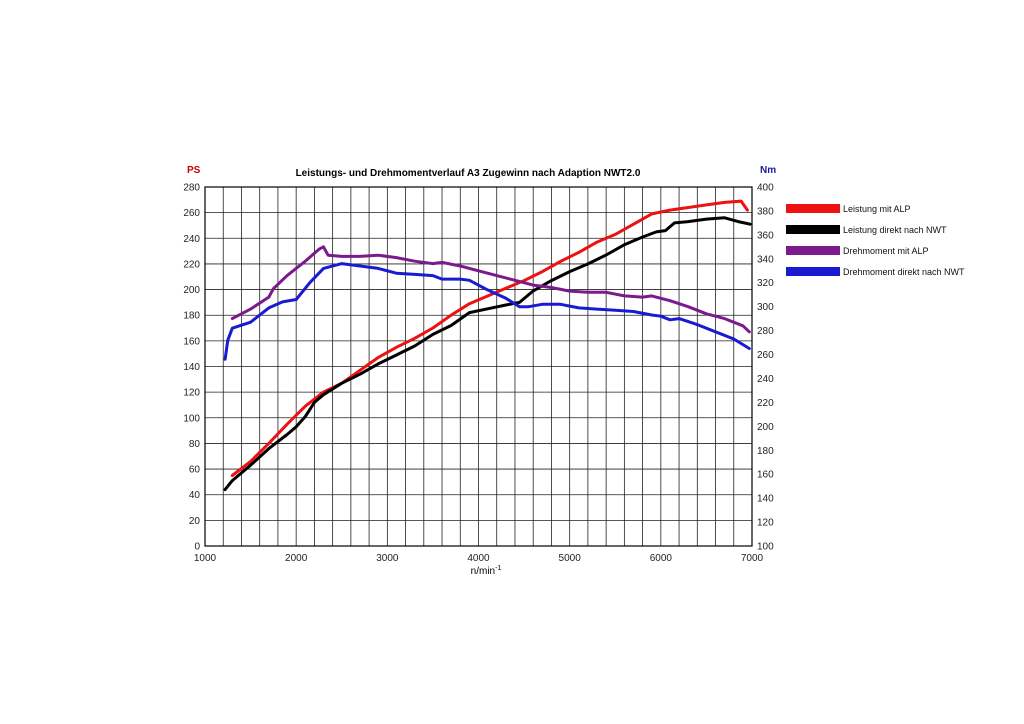  I want to click on x-axis-label: n/min-1, so click(486, 571).